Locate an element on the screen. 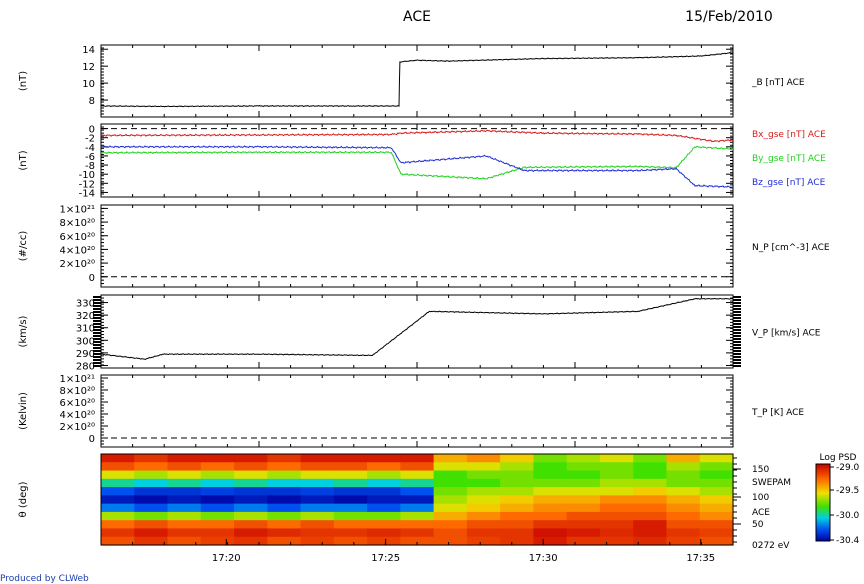 The height and width of the screenshot is (584, 864). legend-bx-gse: Bx_gse [nT] ACE is located at coordinates (789, 135).